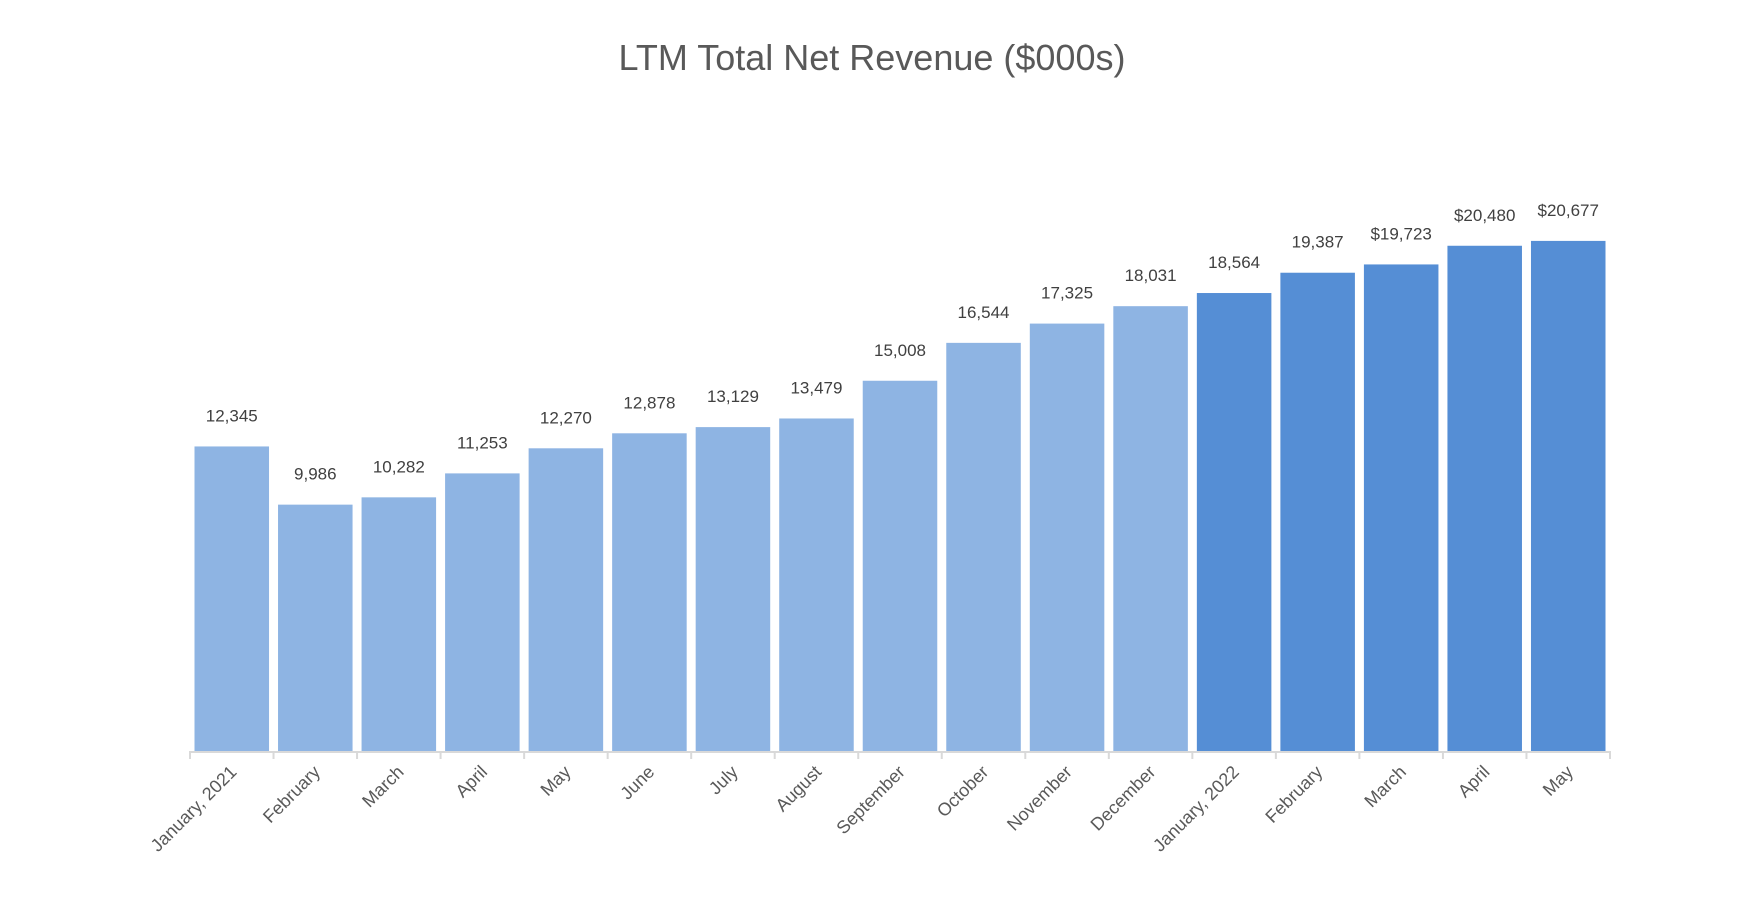 This screenshot has height=910, width=1737. I want to click on x-tick-label: November, so click(1039, 798).